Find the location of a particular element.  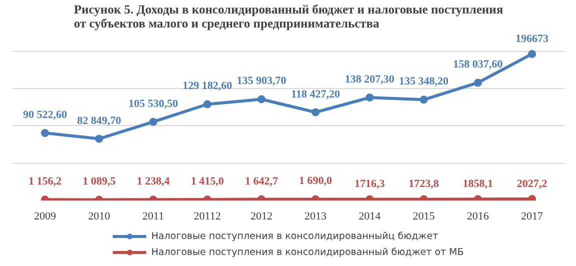

data-label: 196673 is located at coordinates (533, 38).